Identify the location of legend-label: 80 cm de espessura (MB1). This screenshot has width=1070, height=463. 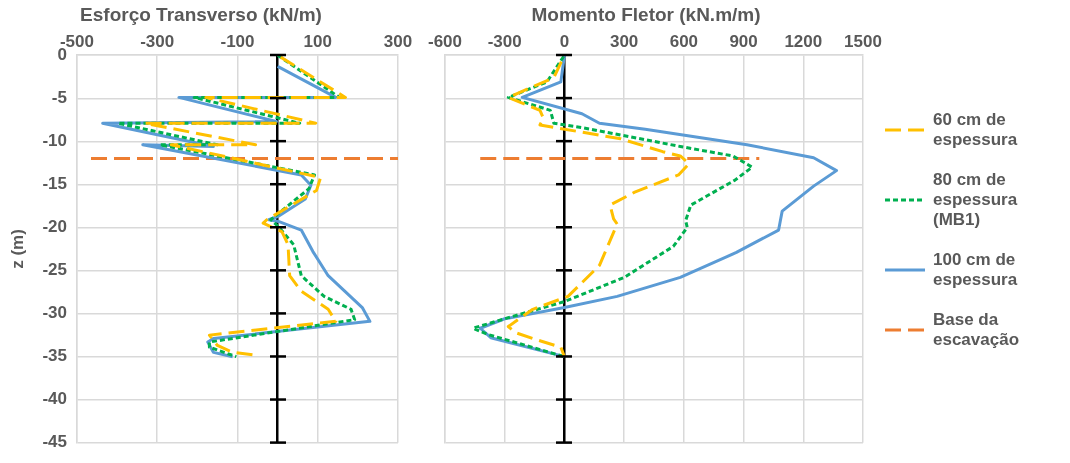
(976, 200).